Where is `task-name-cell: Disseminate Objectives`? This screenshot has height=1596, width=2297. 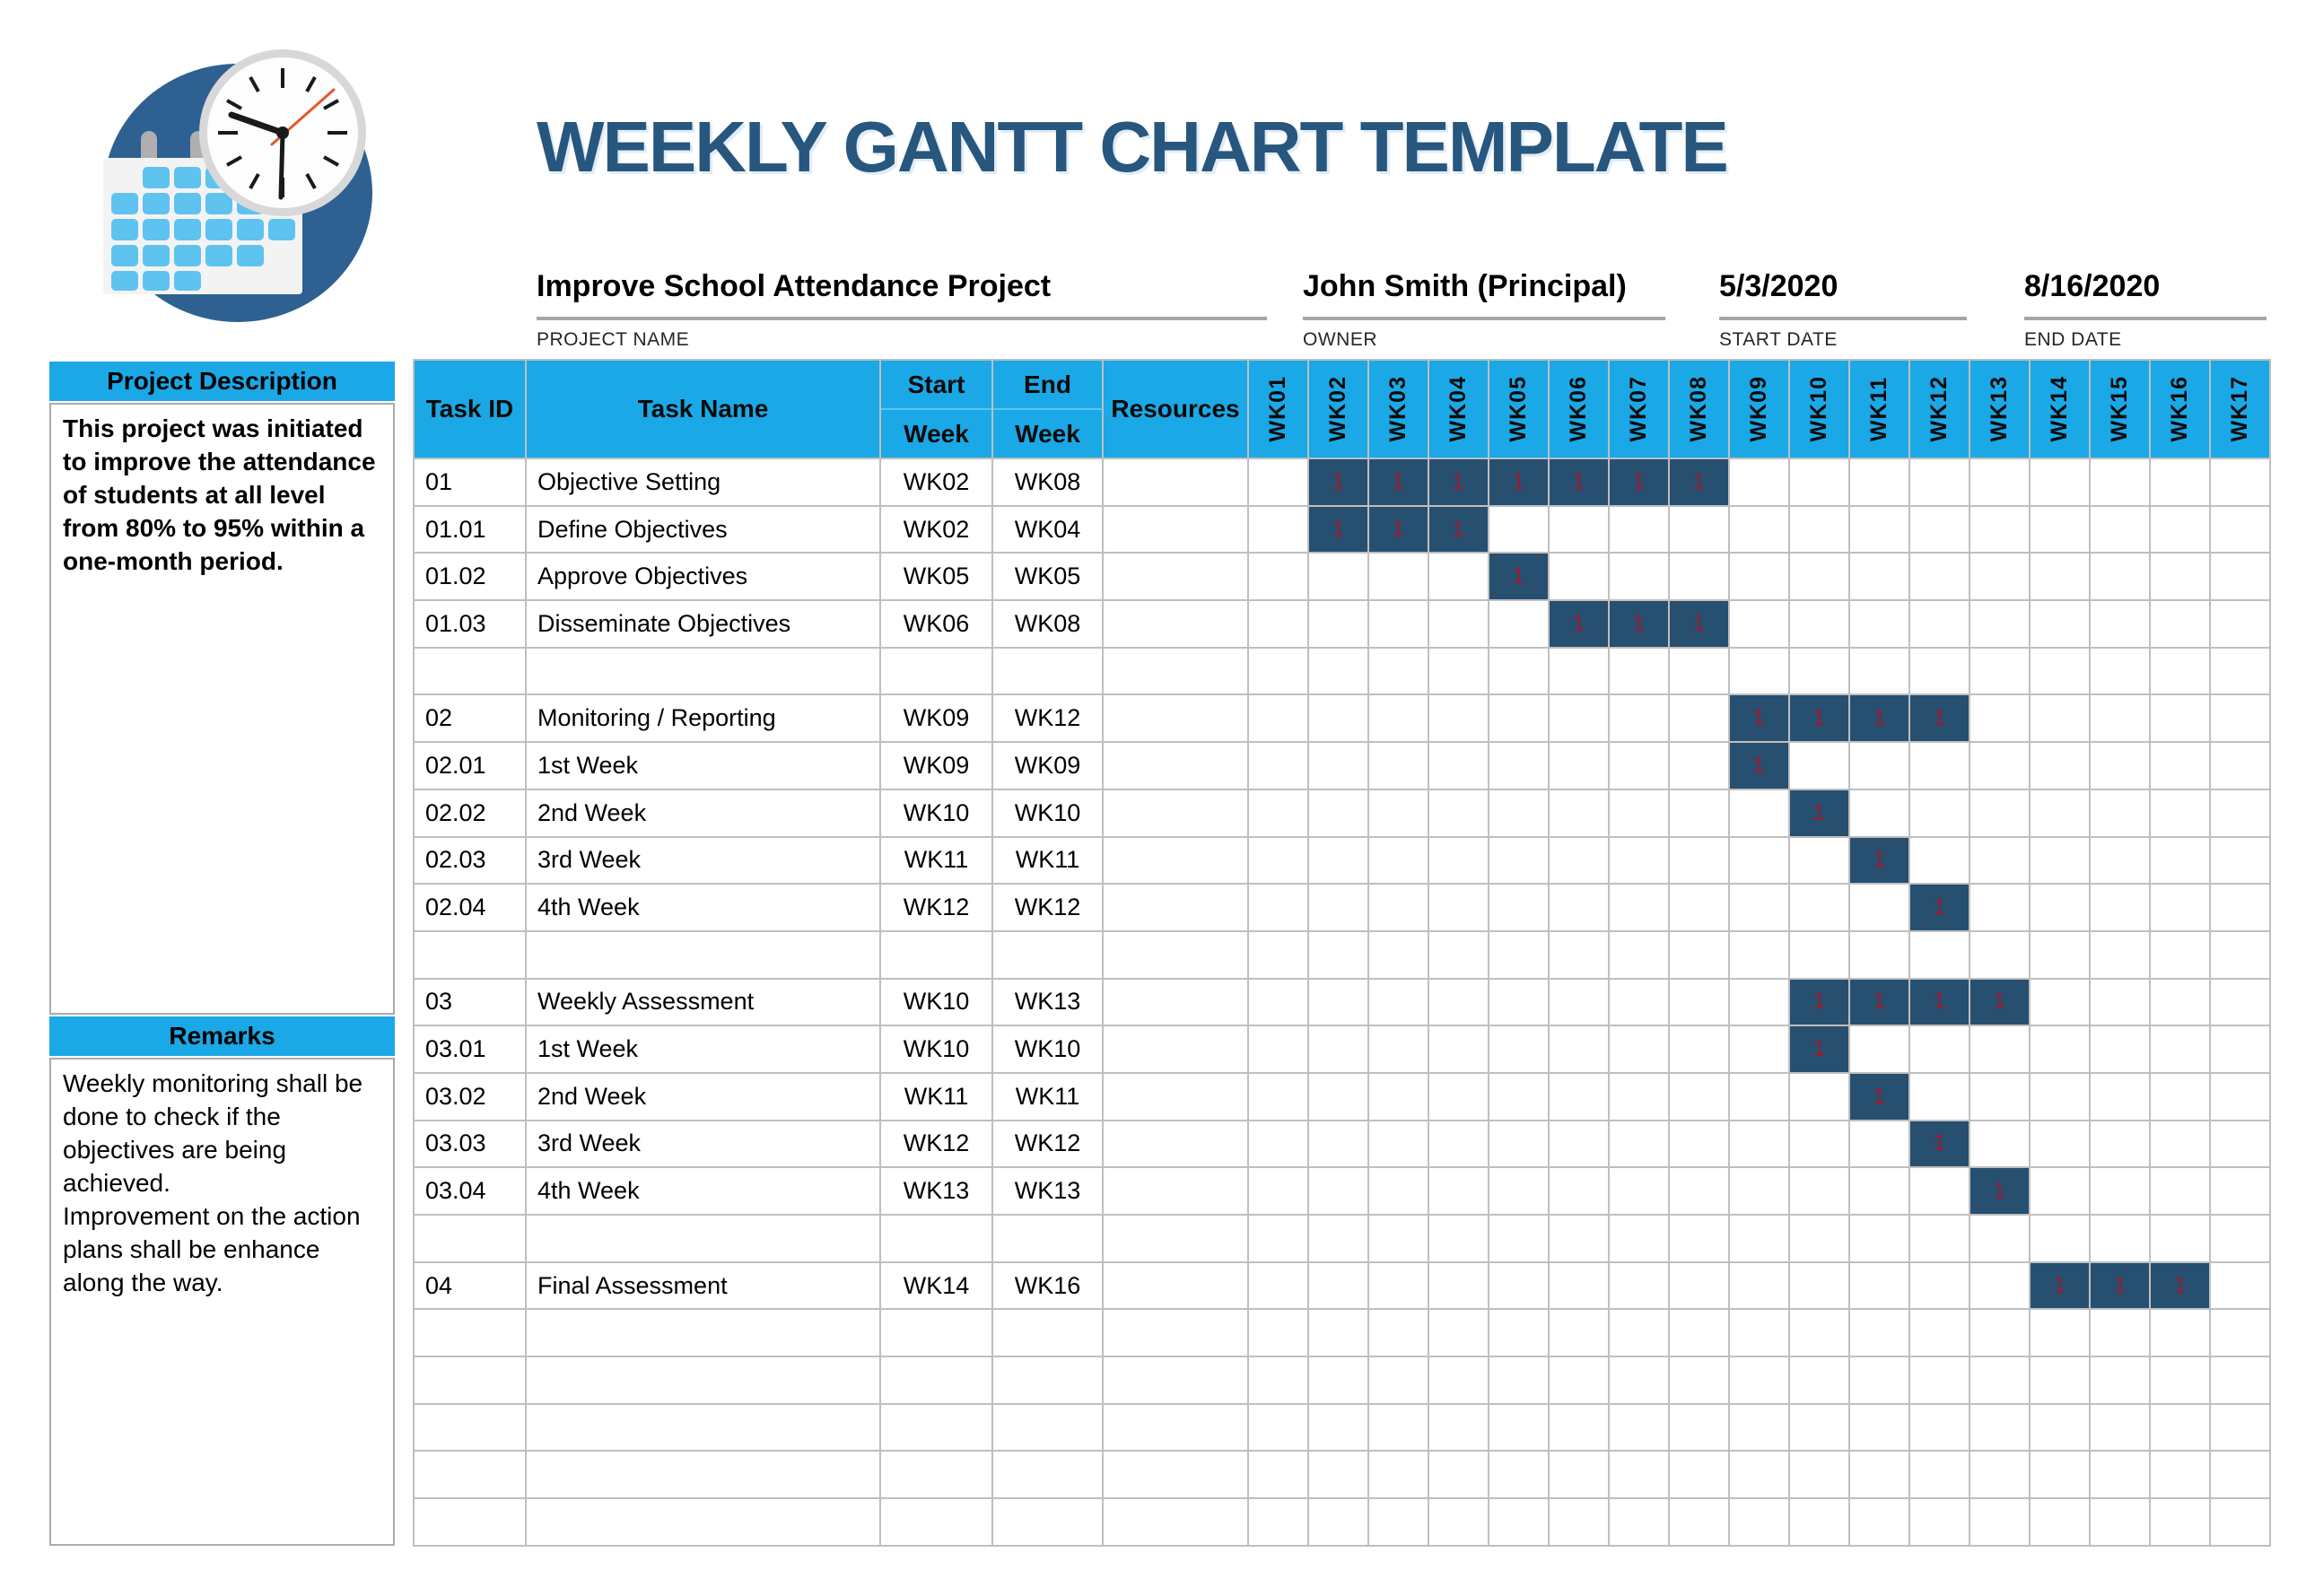 task-name-cell: Disseminate Objectives is located at coordinates (703, 624).